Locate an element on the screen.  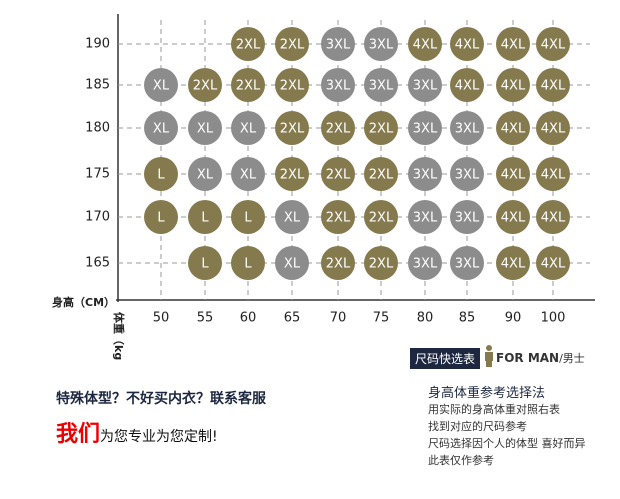
height-label: 165 is located at coordinates (97, 263).